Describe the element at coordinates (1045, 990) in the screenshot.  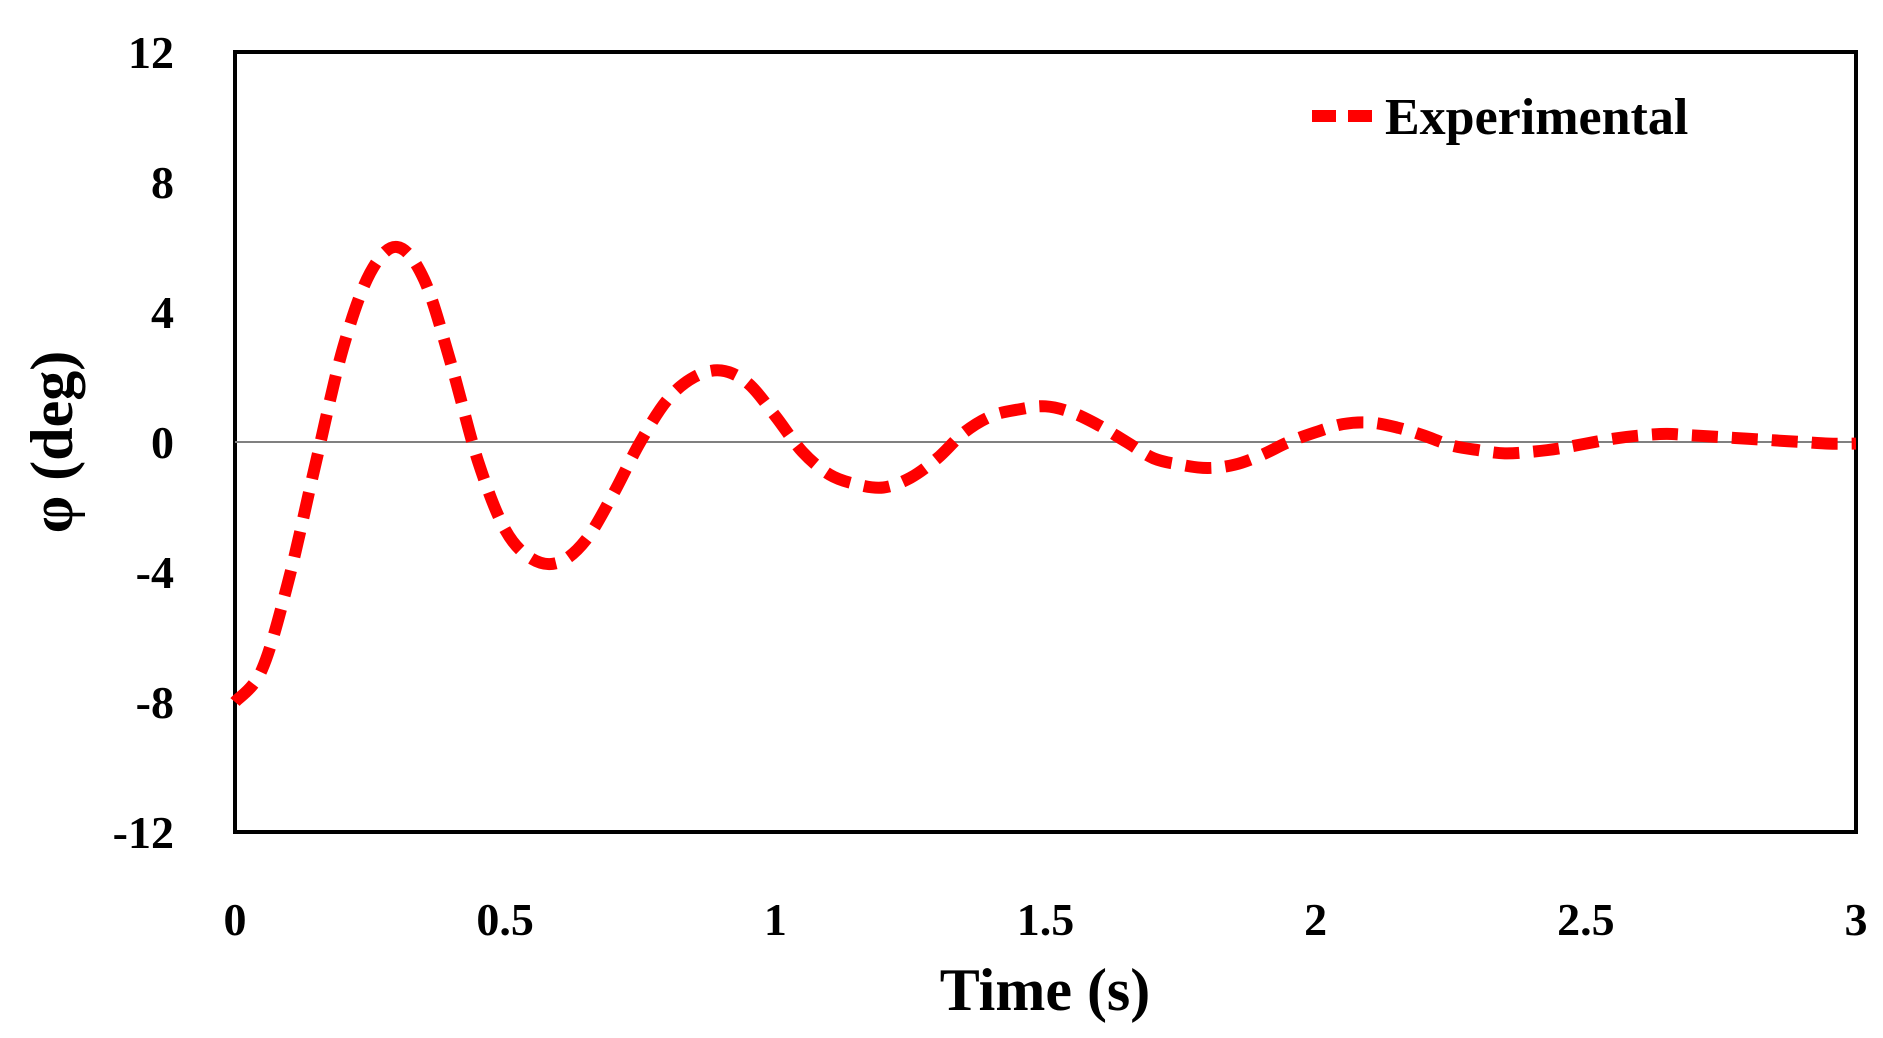
I see `x-axis-title: Time (s)` at that location.